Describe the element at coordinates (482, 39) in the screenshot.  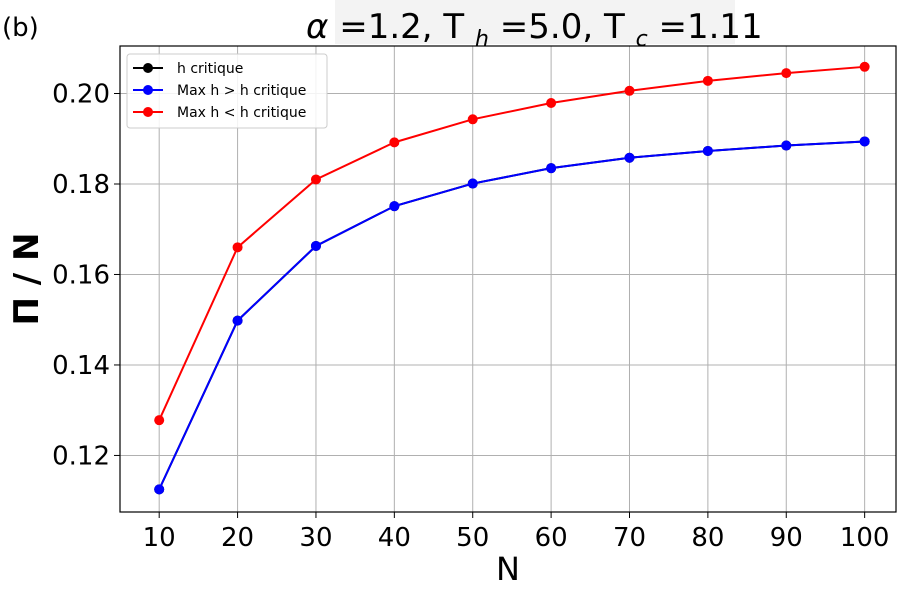
I see `title-th-sub: h` at that location.